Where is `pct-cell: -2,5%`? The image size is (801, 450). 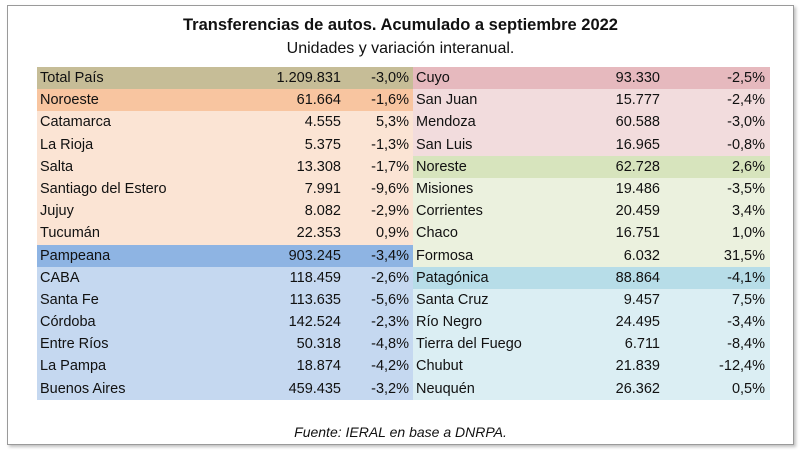
pct-cell: -2,5% is located at coordinates (746, 78).